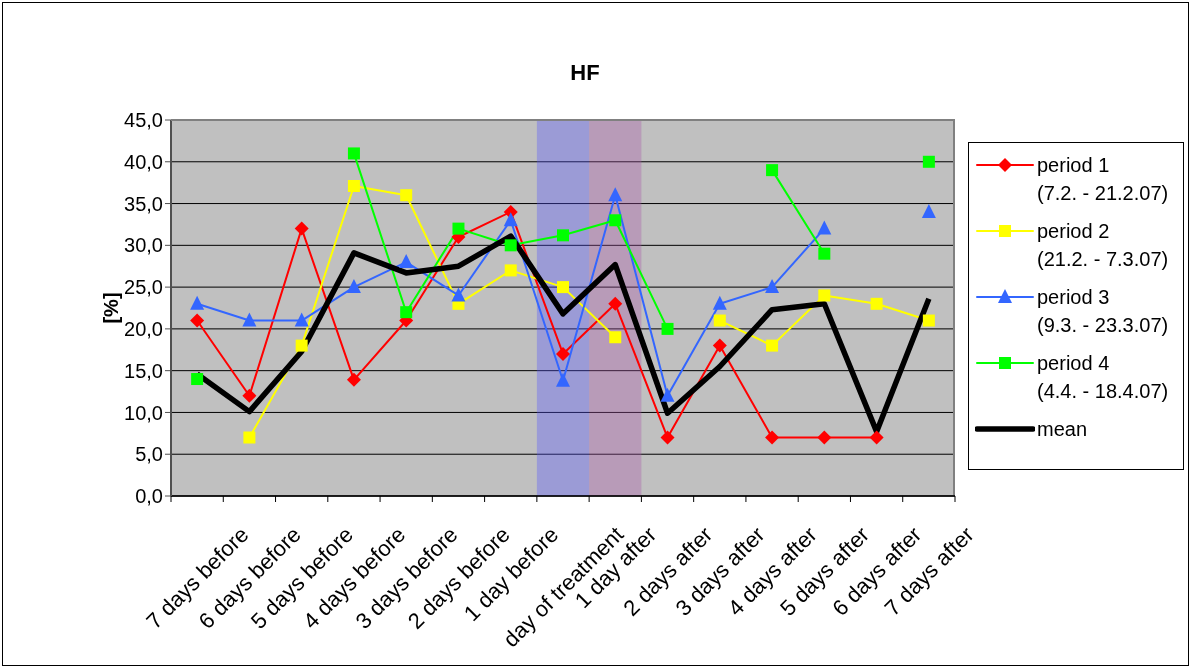 The image size is (1191, 668). I want to click on legend-label: period 4 (4.4. - 18.4.07), so click(1103, 377).